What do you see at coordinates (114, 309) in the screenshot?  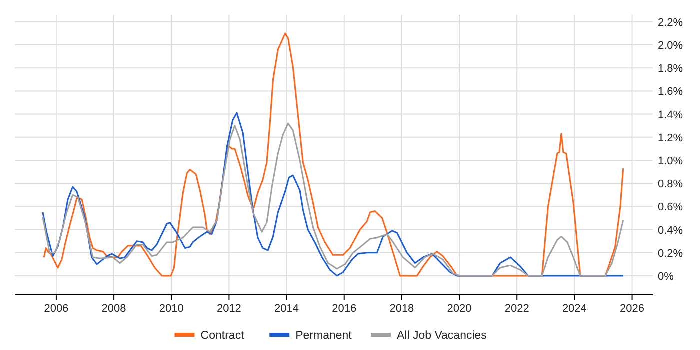 I see `x-tick-label: 2008` at bounding box center [114, 309].